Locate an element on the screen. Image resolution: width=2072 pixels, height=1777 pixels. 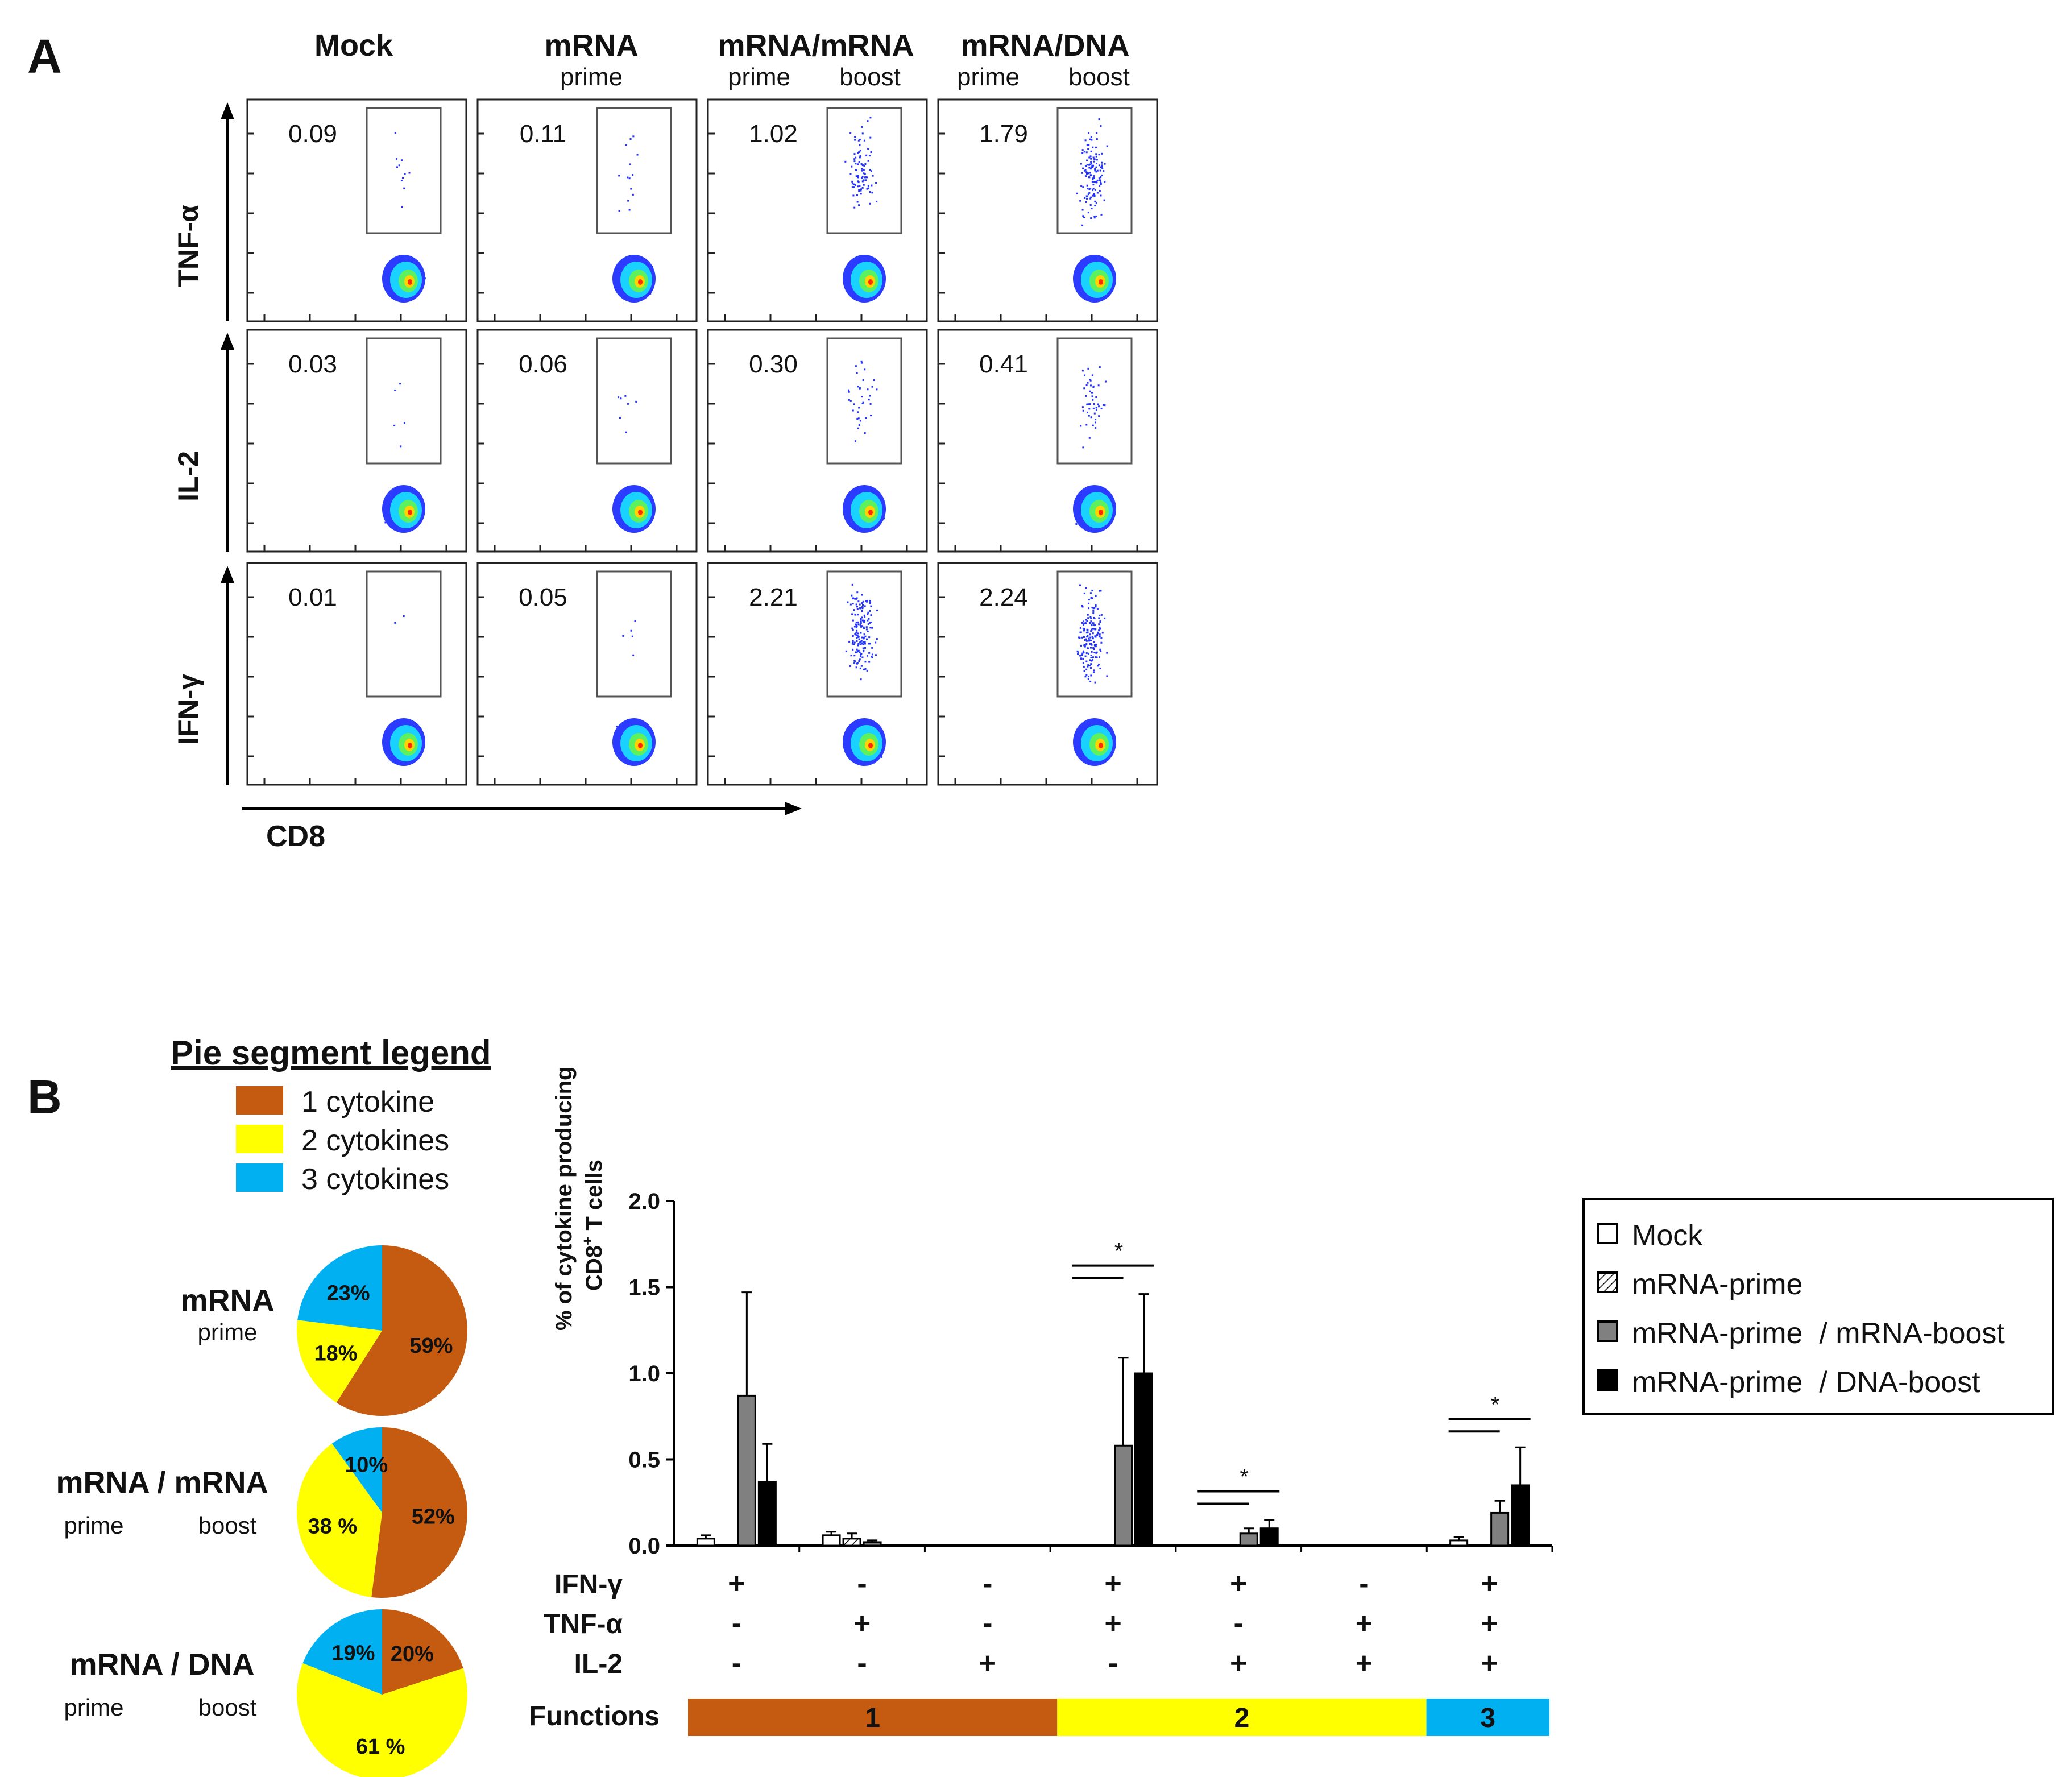
flow-plot-frame is located at coordinates (1047, 210).